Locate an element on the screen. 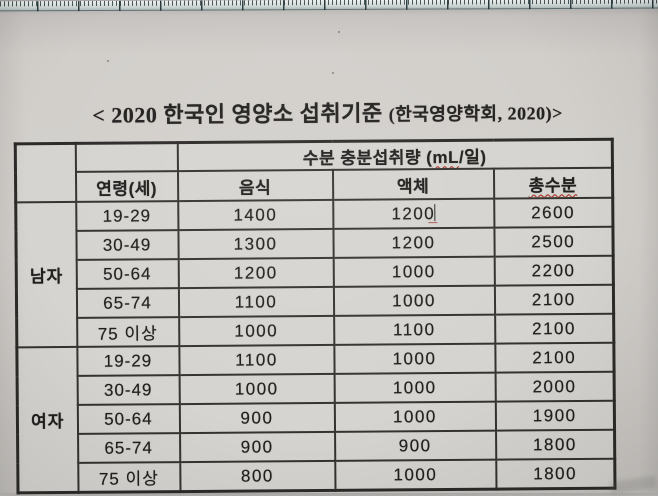 Image resolution: width=658 pixels, height=496 pixels. table-row: 75 이상 800 1000 1800 is located at coordinates (317, 475).